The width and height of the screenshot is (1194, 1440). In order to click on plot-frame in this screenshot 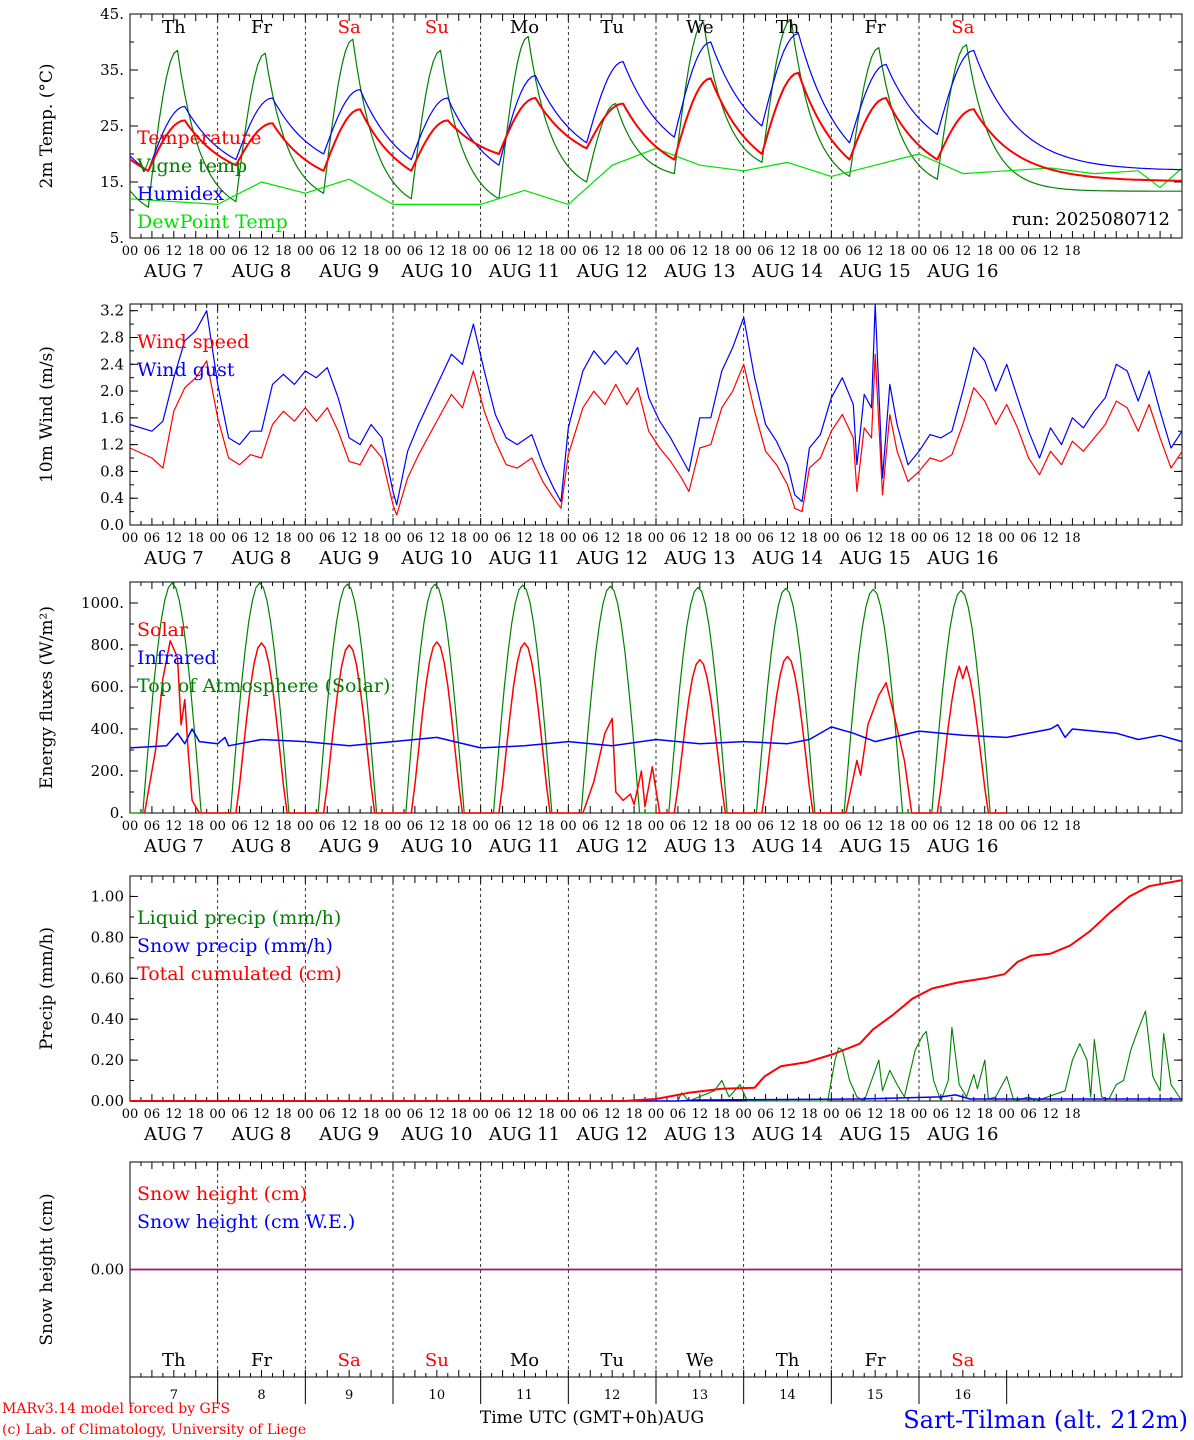, I will do `click(656, 126)`.